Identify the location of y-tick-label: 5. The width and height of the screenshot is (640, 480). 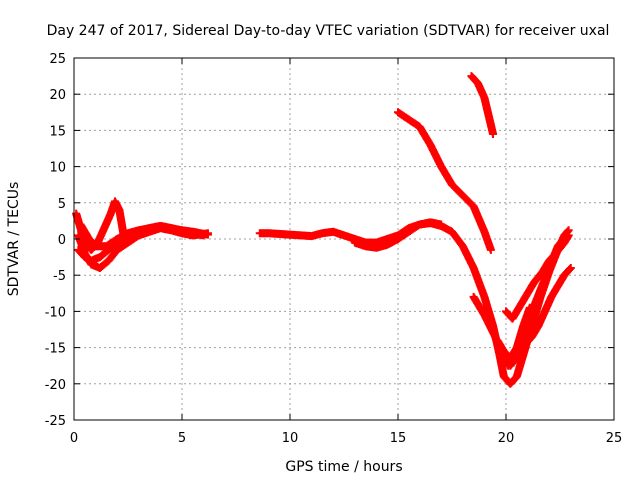
(62, 204).